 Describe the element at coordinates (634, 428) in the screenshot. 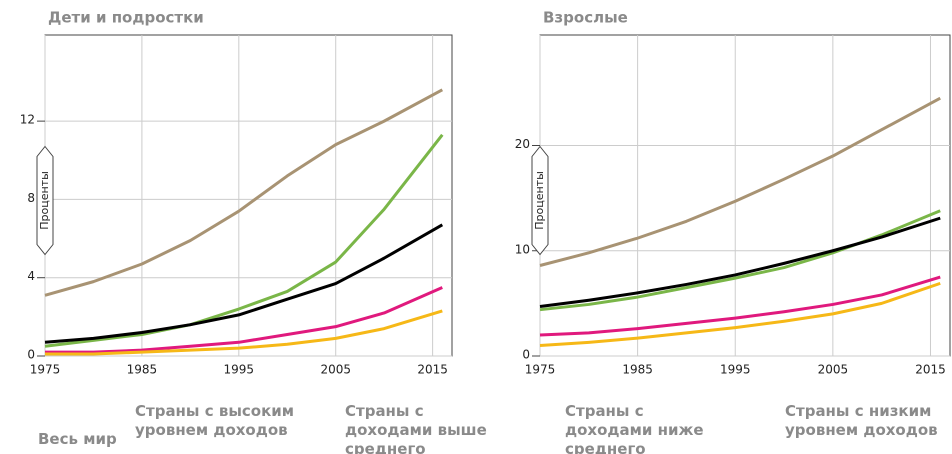

I see `legend-entry: Страны с доходами ниже среднего` at that location.